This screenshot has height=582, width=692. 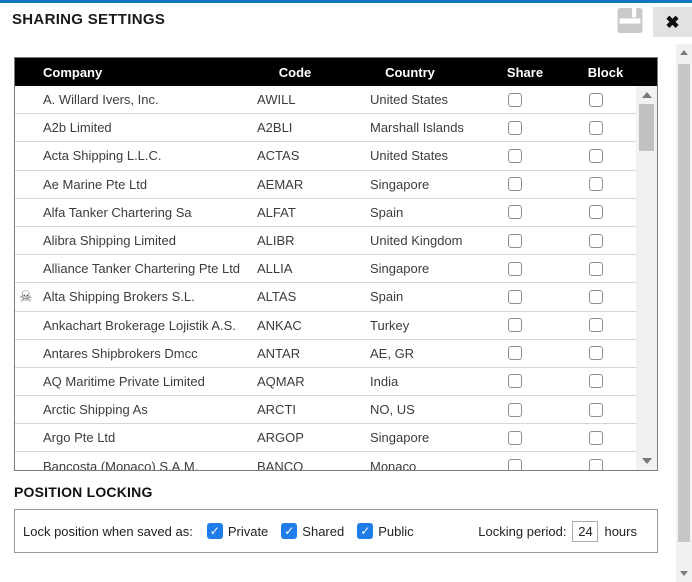 I want to click on column-header-code: Code, so click(x=295, y=72).